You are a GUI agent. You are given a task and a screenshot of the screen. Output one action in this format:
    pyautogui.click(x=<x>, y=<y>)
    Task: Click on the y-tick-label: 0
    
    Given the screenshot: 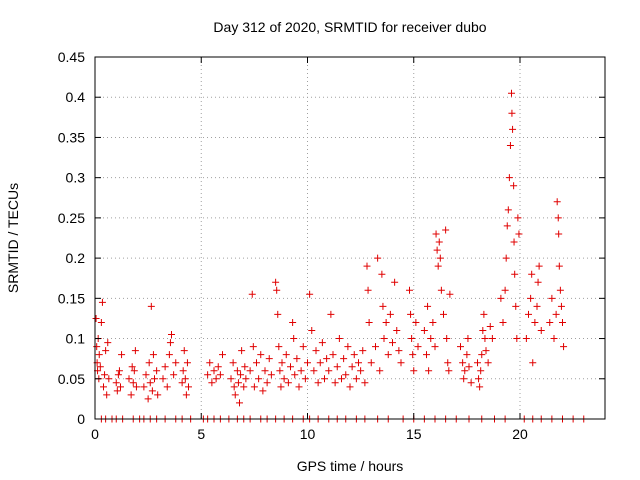 What is the action you would take?
    pyautogui.click(x=81, y=419)
    